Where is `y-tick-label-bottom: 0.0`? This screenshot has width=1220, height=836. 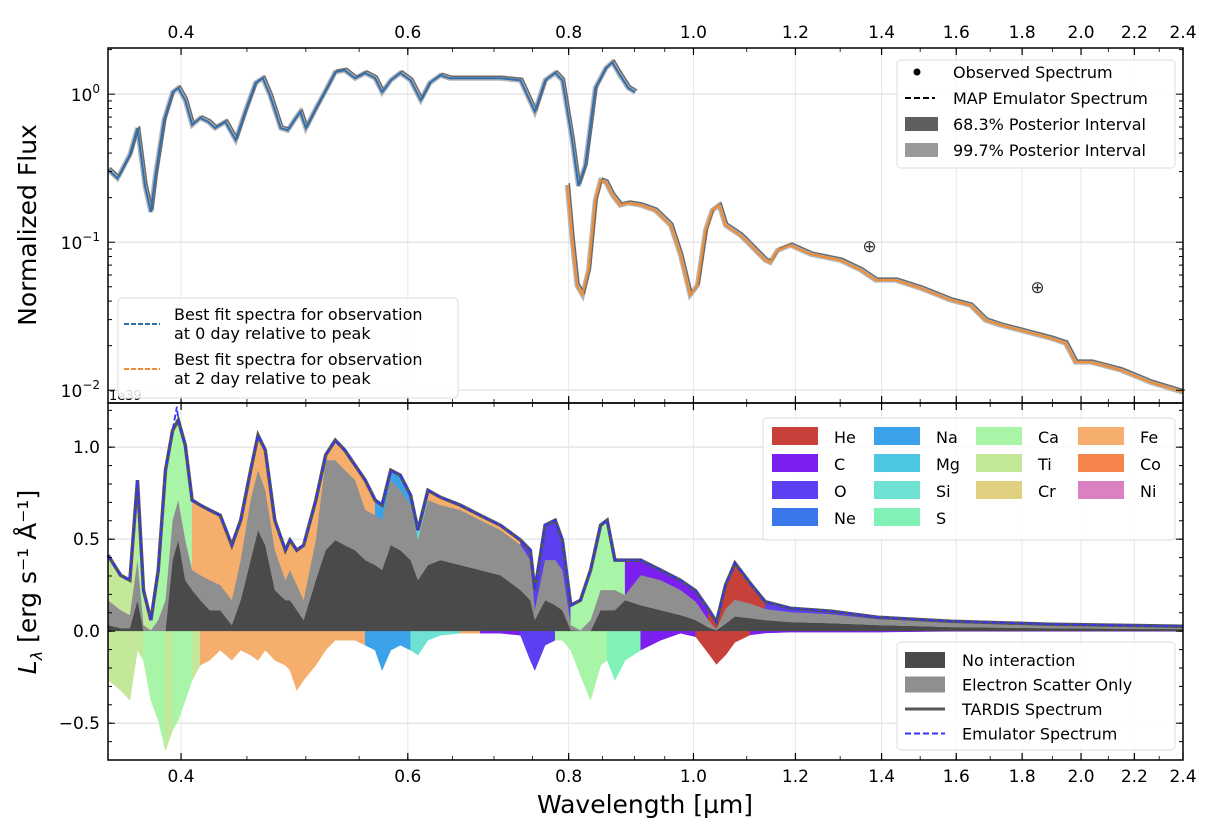 y-tick-label-bottom: 0.0 is located at coordinates (86, 632).